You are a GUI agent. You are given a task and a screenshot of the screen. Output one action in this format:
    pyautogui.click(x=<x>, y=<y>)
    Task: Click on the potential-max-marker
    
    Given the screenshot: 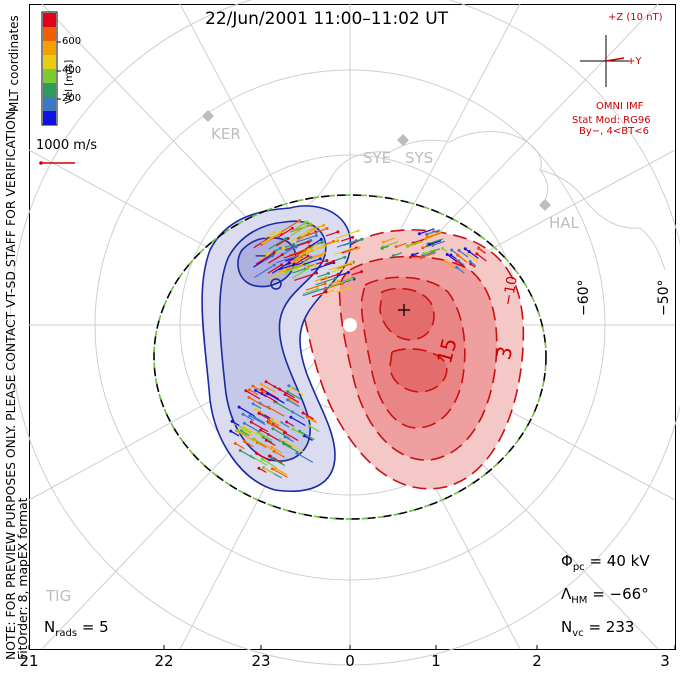 What is the action you would take?
    pyautogui.click(x=404, y=310)
    